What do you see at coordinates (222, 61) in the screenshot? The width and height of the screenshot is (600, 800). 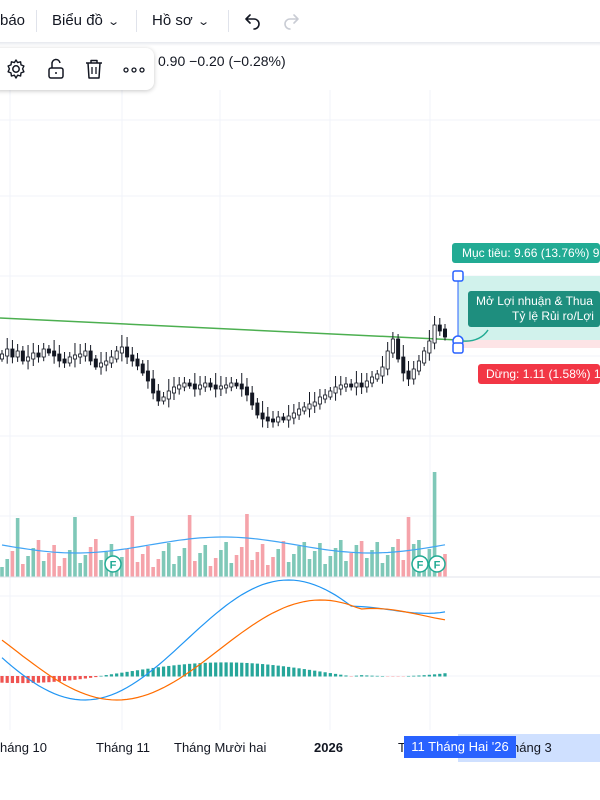 I see `ohlc-legend: 0.90 −0.20 (−0.28%)` at bounding box center [222, 61].